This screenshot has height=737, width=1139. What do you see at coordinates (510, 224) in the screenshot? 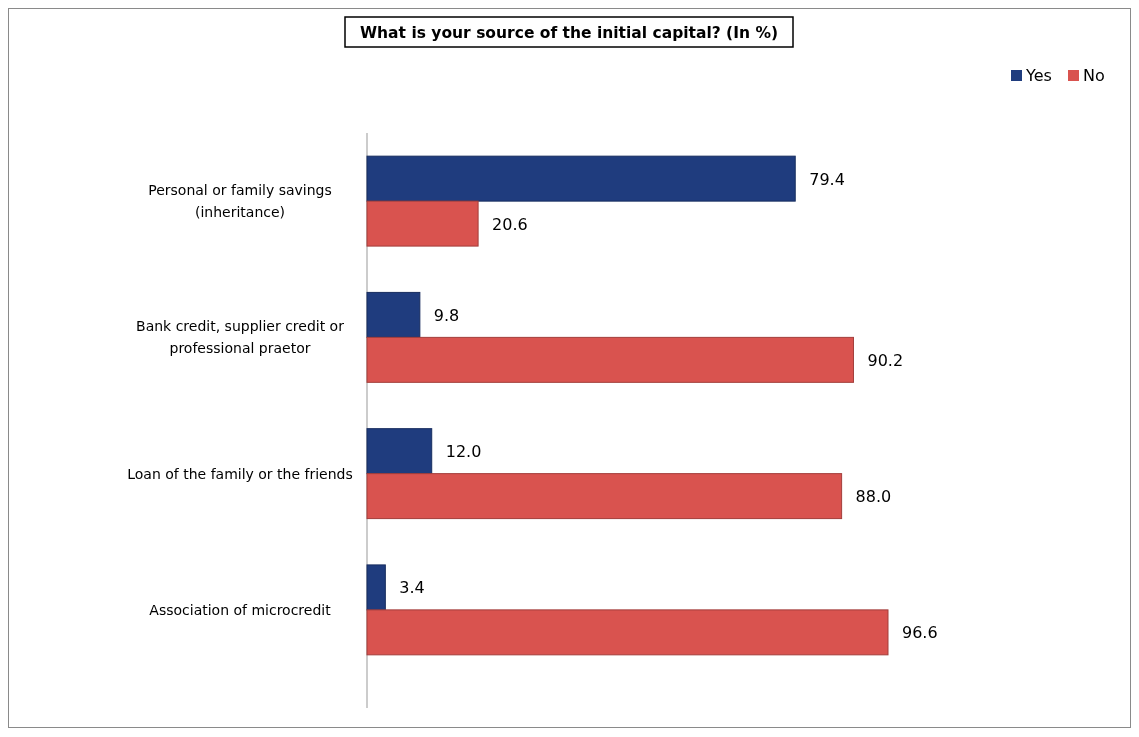
I see `data-label: 20.6` at bounding box center [510, 224].